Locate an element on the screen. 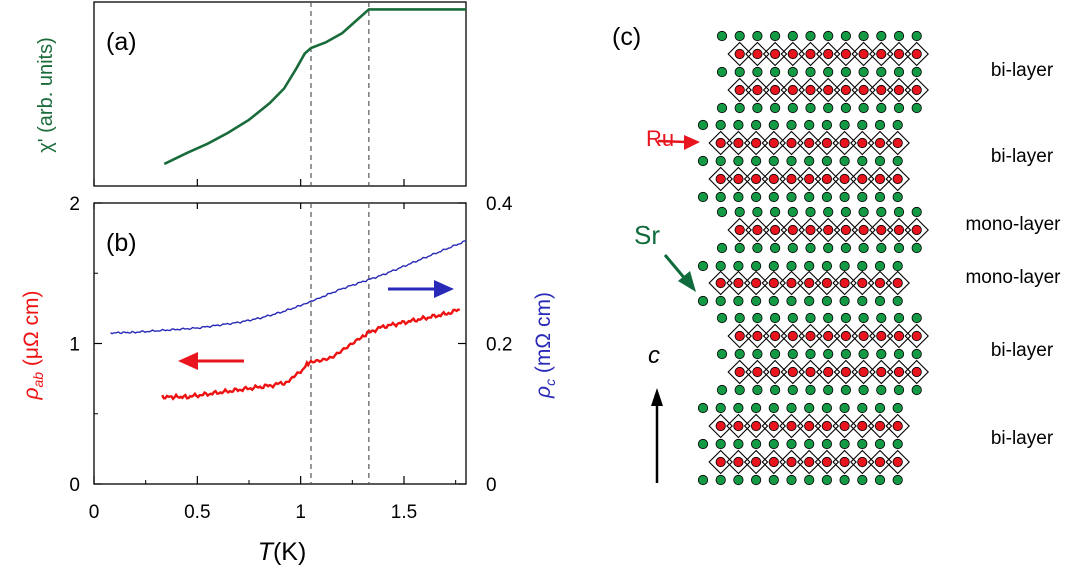 This screenshot has height=572, width=1090. rho-ab-series-line is located at coordinates (310, 354).